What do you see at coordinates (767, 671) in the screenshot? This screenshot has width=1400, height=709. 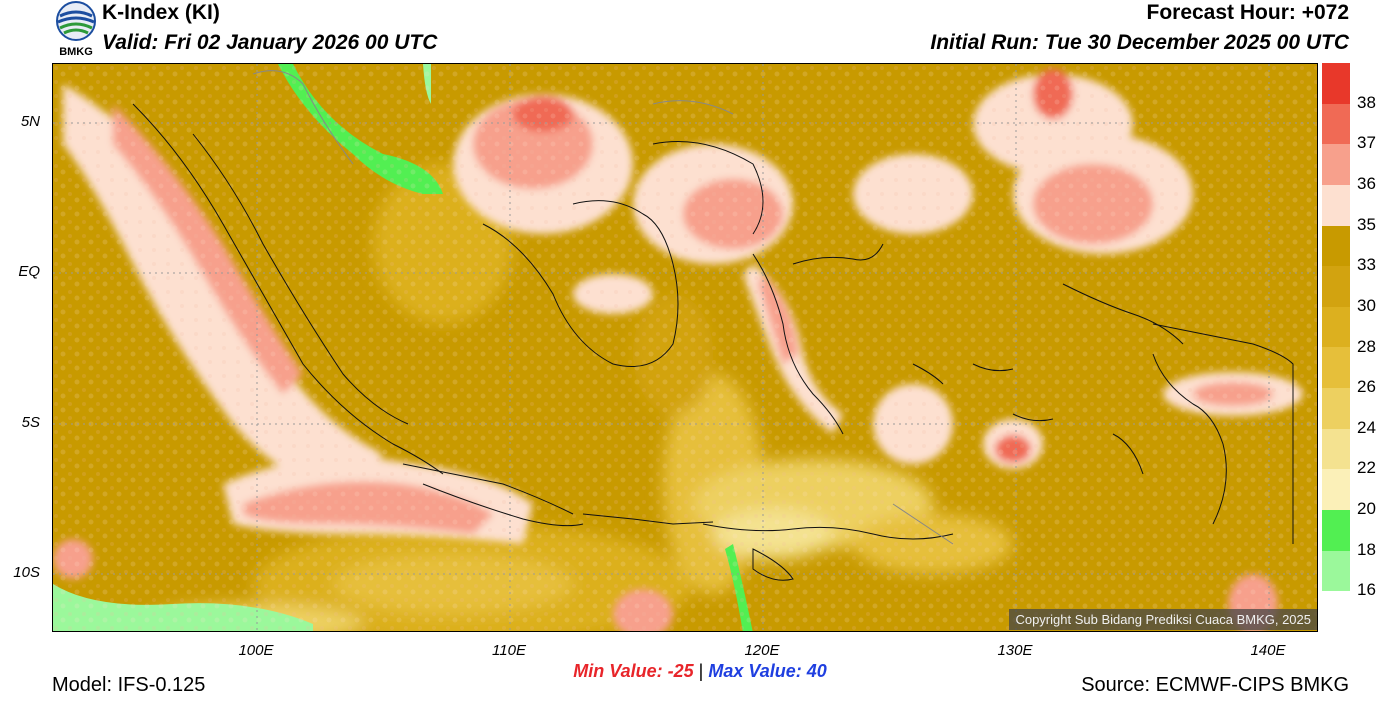 I see `max-value: Max Value: 40` at bounding box center [767, 671].